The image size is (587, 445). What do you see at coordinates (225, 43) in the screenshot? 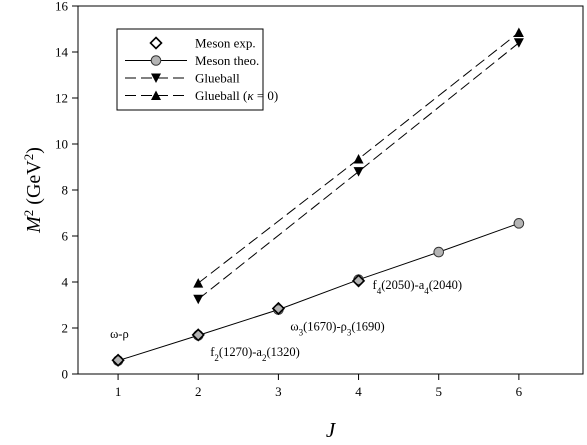
I see `legend-label: Meson exp.` at bounding box center [225, 43].